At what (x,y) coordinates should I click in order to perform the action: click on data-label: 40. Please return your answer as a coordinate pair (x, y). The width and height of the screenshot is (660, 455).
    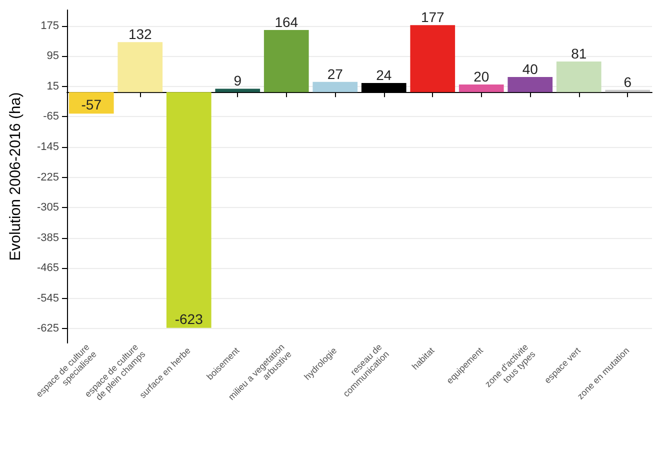
    Looking at the image, I should click on (530, 68).